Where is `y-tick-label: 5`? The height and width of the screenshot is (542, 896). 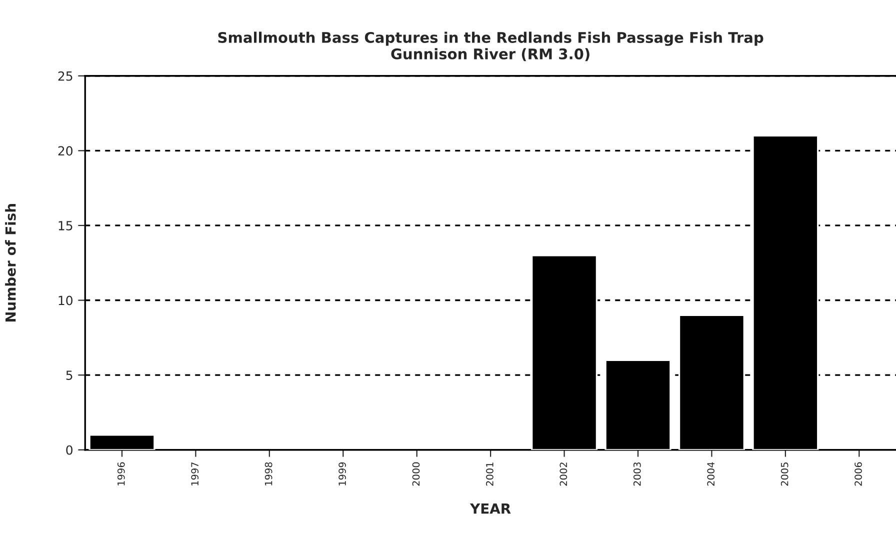 y-tick-label: 5 is located at coordinates (69, 375).